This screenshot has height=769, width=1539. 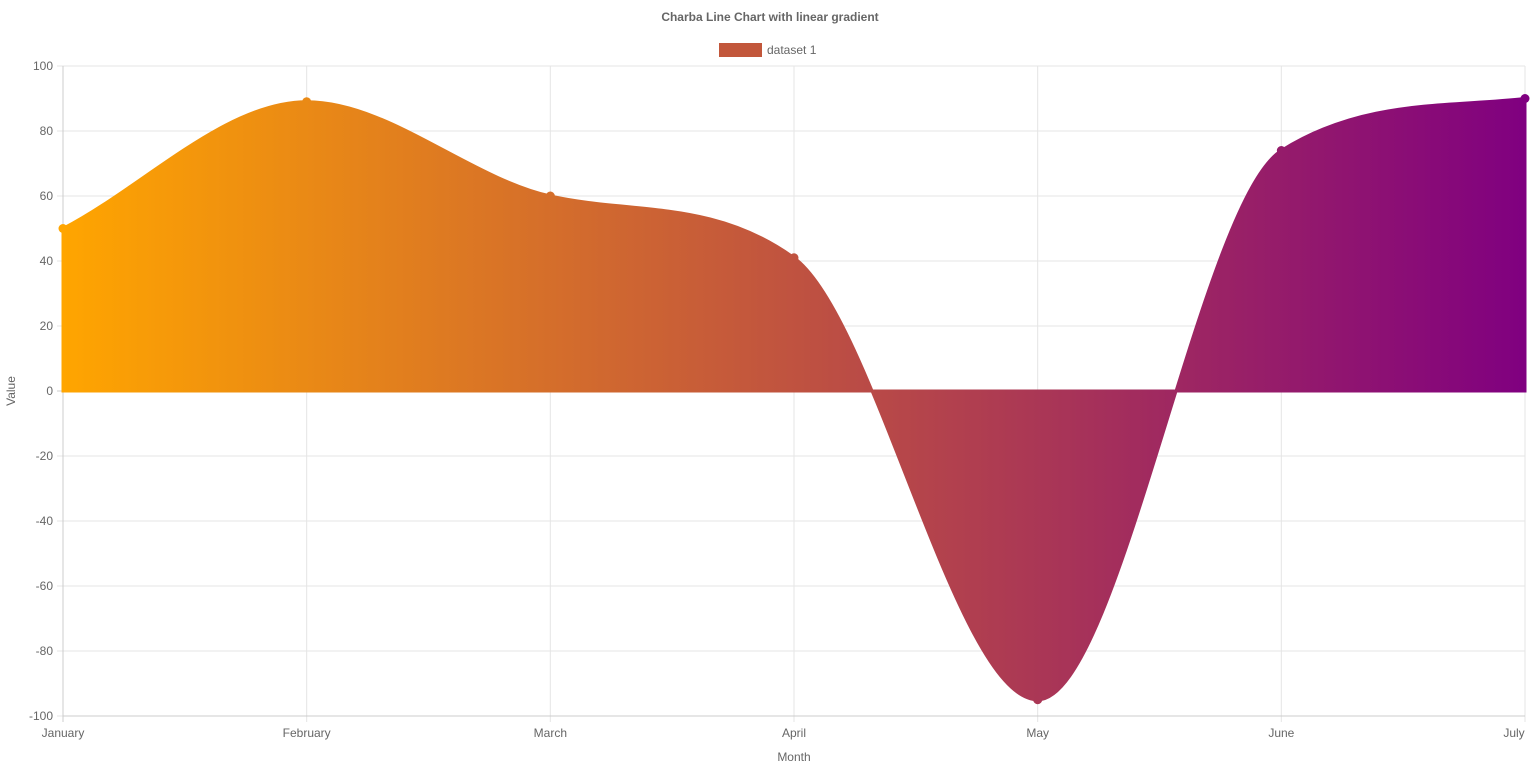 What do you see at coordinates (45, 586) in the screenshot?
I see `y-tick-label: -60` at bounding box center [45, 586].